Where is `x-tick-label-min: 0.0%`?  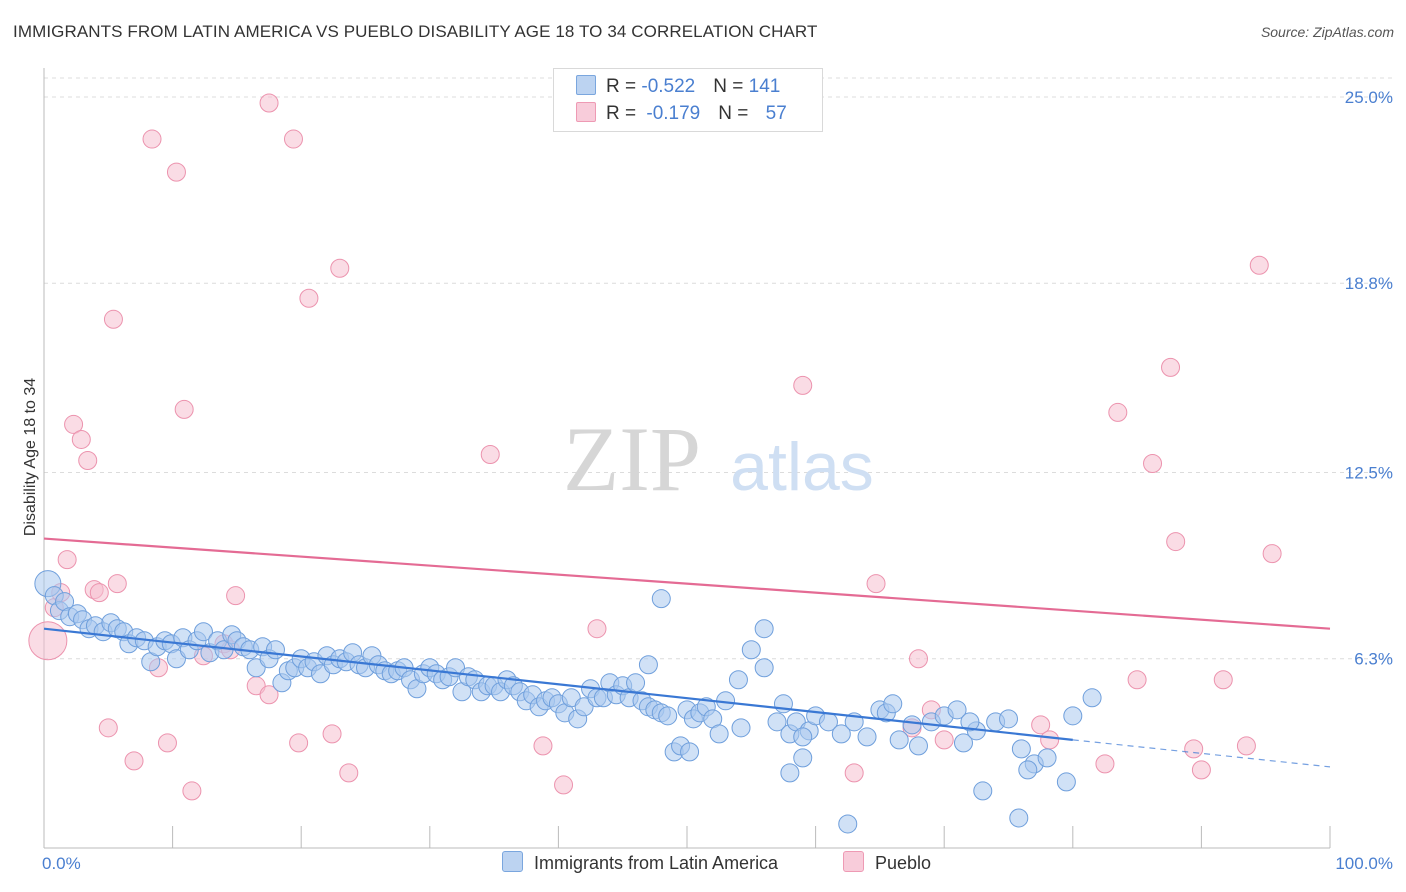
x-tick-label-min: 0.0% is located at coordinates (61, 863).